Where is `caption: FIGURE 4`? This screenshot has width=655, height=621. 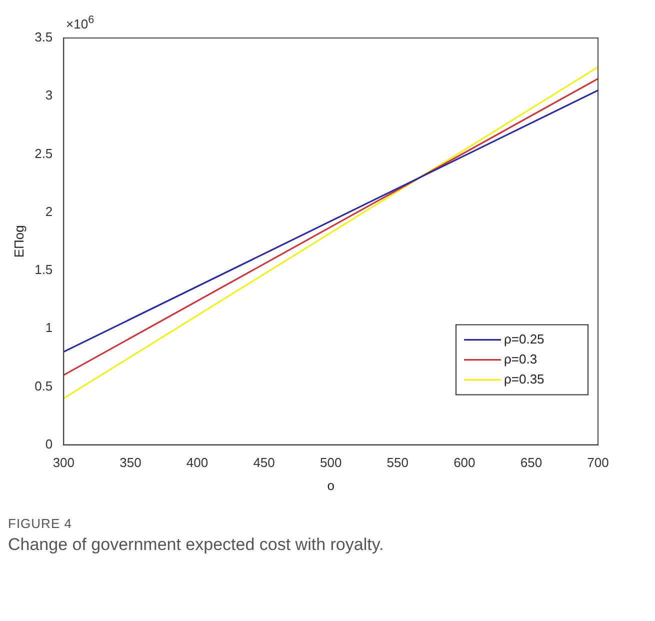
caption: FIGURE 4 is located at coordinates (40, 523).